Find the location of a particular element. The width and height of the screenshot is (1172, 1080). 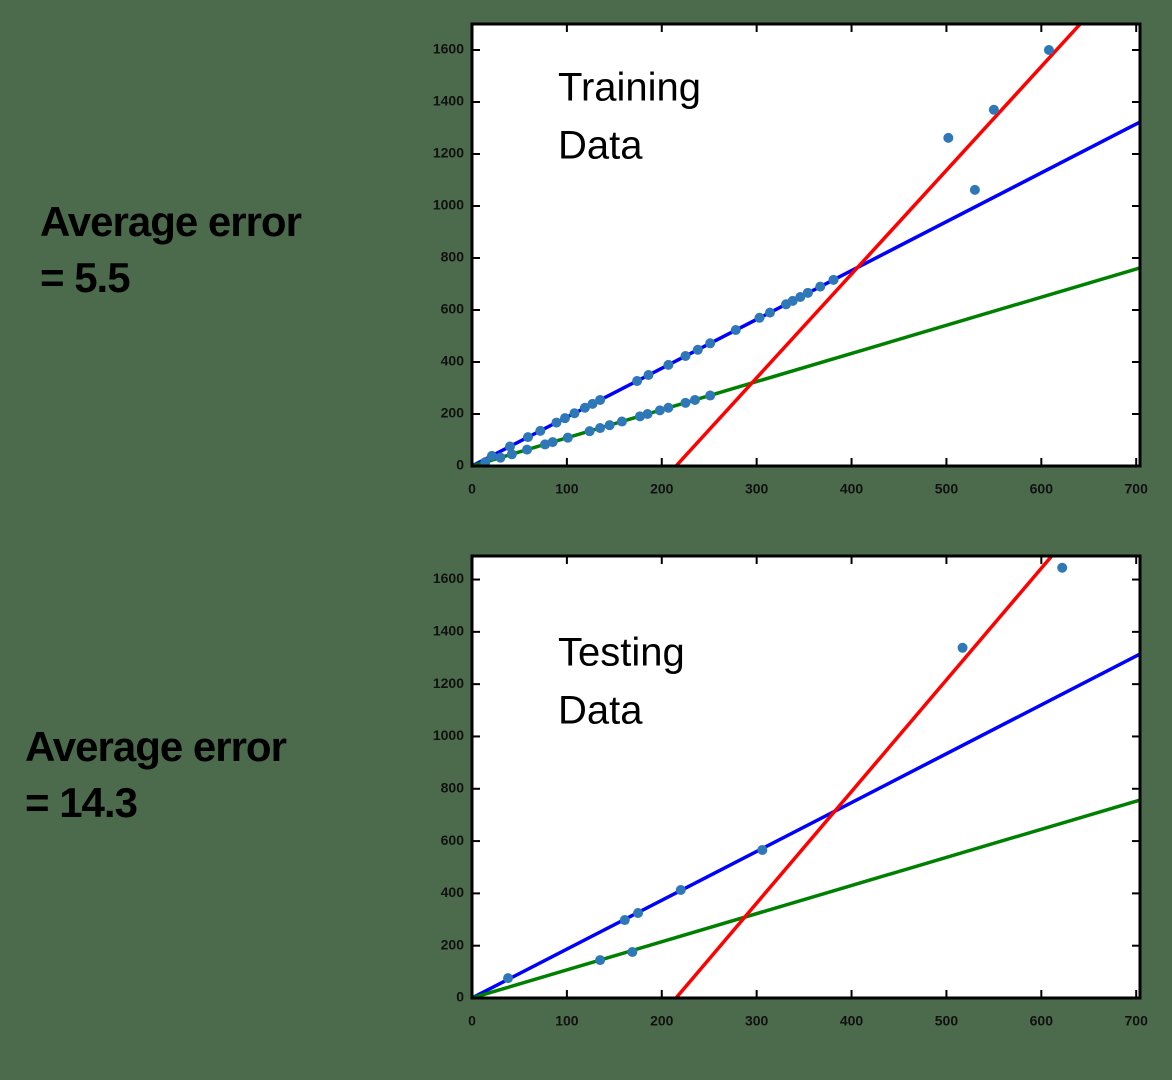

plot-title: Testing is located at coordinates (621, 653).